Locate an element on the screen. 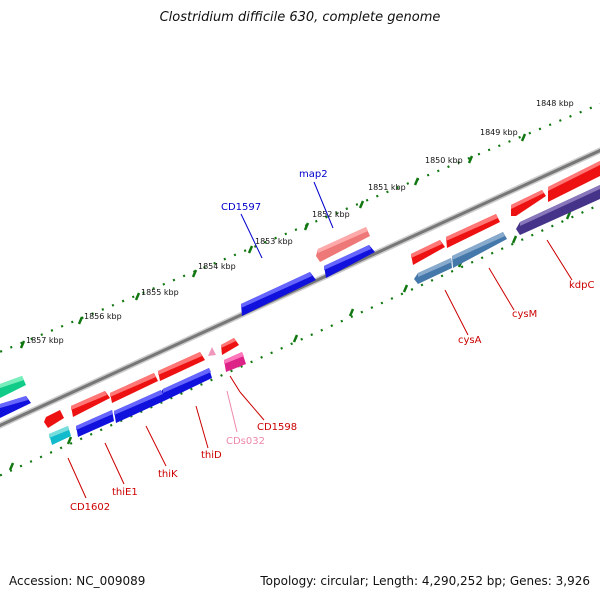 The width and height of the screenshot is (600, 600). kbp-label-1855: 1855 kbp is located at coordinates (160, 292).